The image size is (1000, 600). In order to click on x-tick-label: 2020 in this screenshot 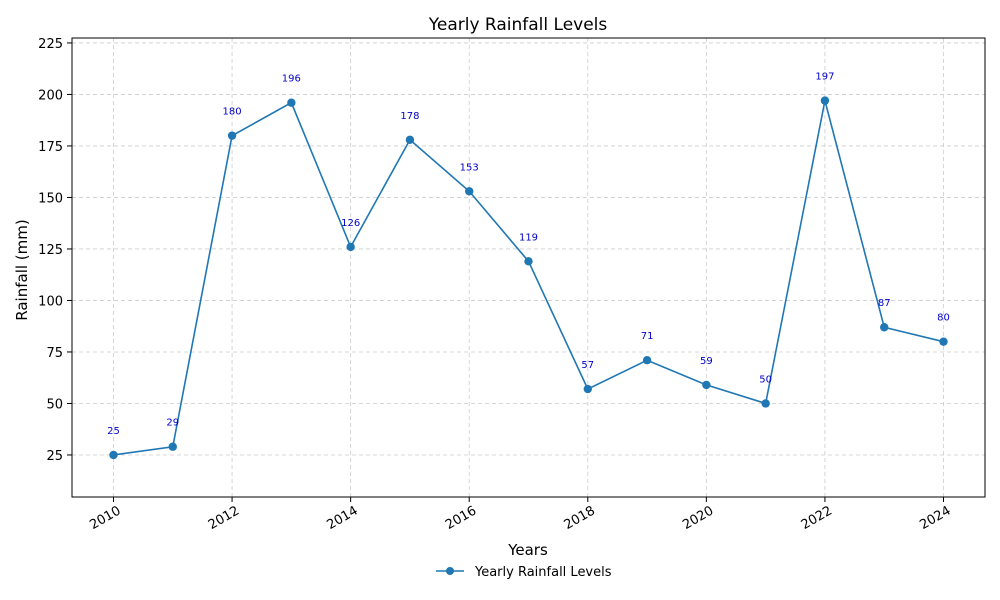, I will do `click(698, 518)`.